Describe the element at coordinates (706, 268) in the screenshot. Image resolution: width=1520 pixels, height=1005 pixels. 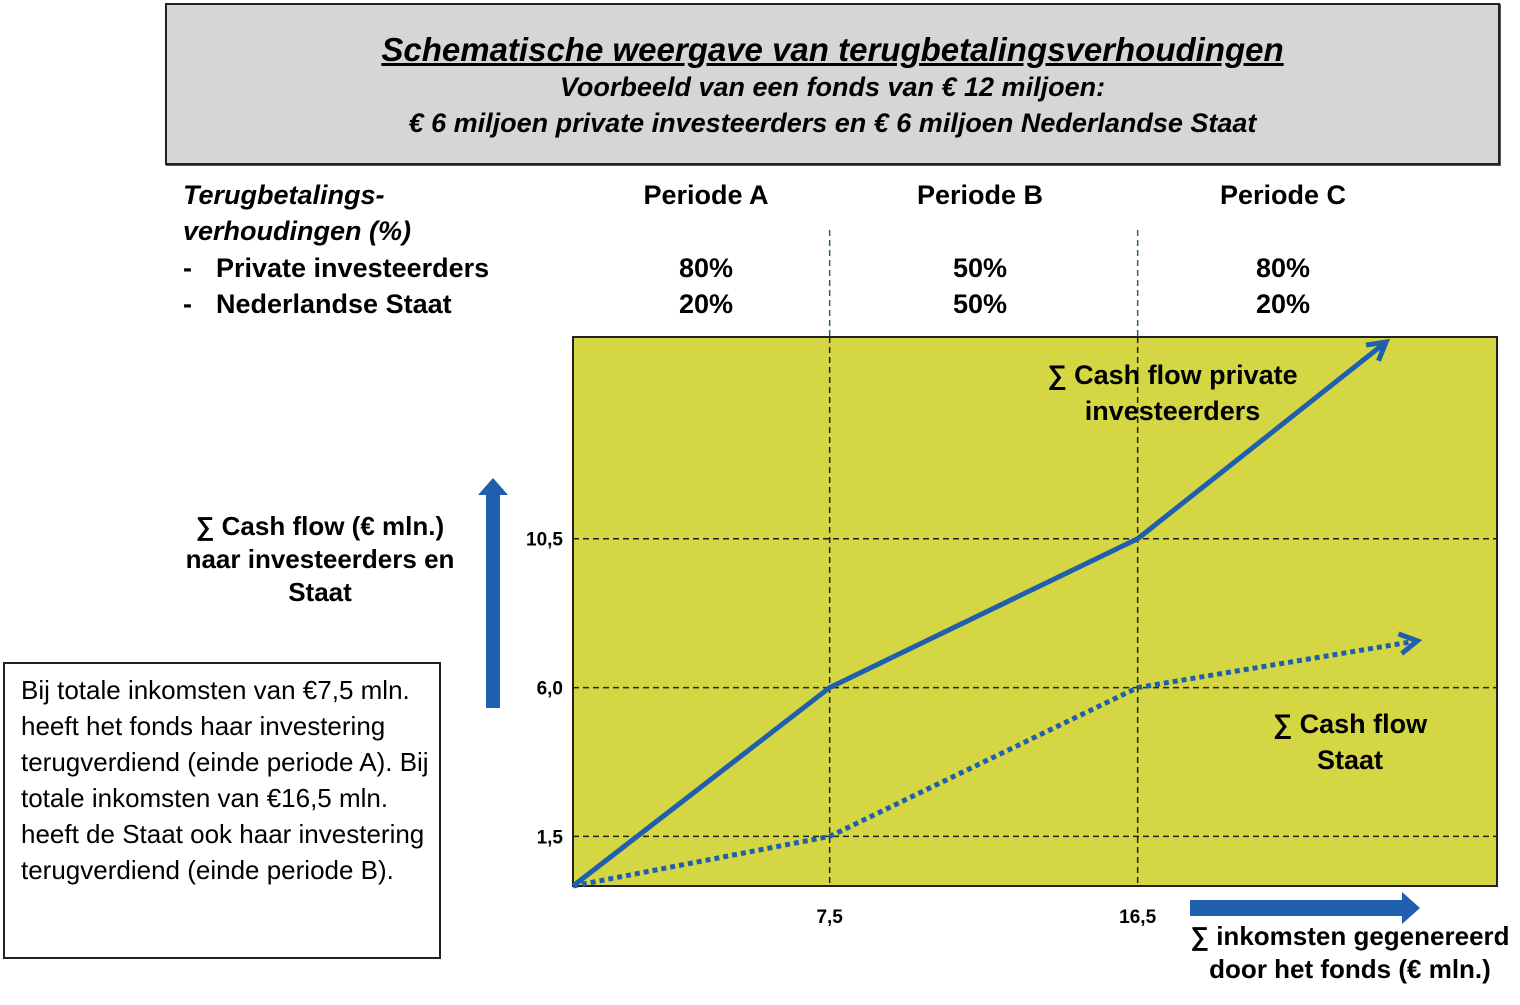
I see `pct-private-a: 80%` at that location.